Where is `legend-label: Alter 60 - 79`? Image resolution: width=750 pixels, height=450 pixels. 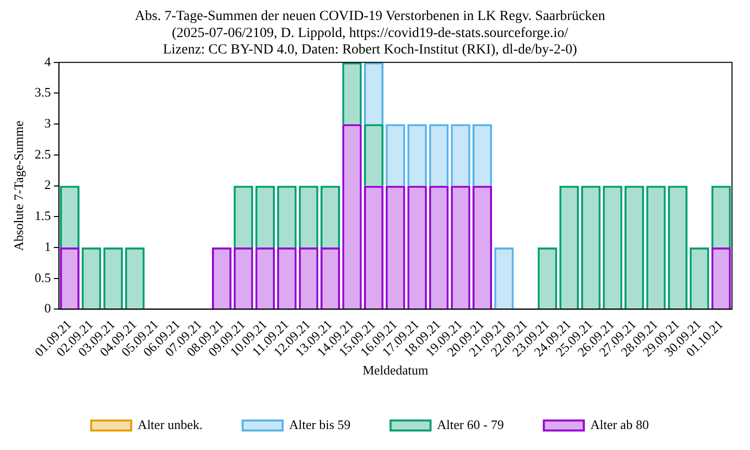 legend-label: Alter 60 - 79 is located at coordinates (470, 424).